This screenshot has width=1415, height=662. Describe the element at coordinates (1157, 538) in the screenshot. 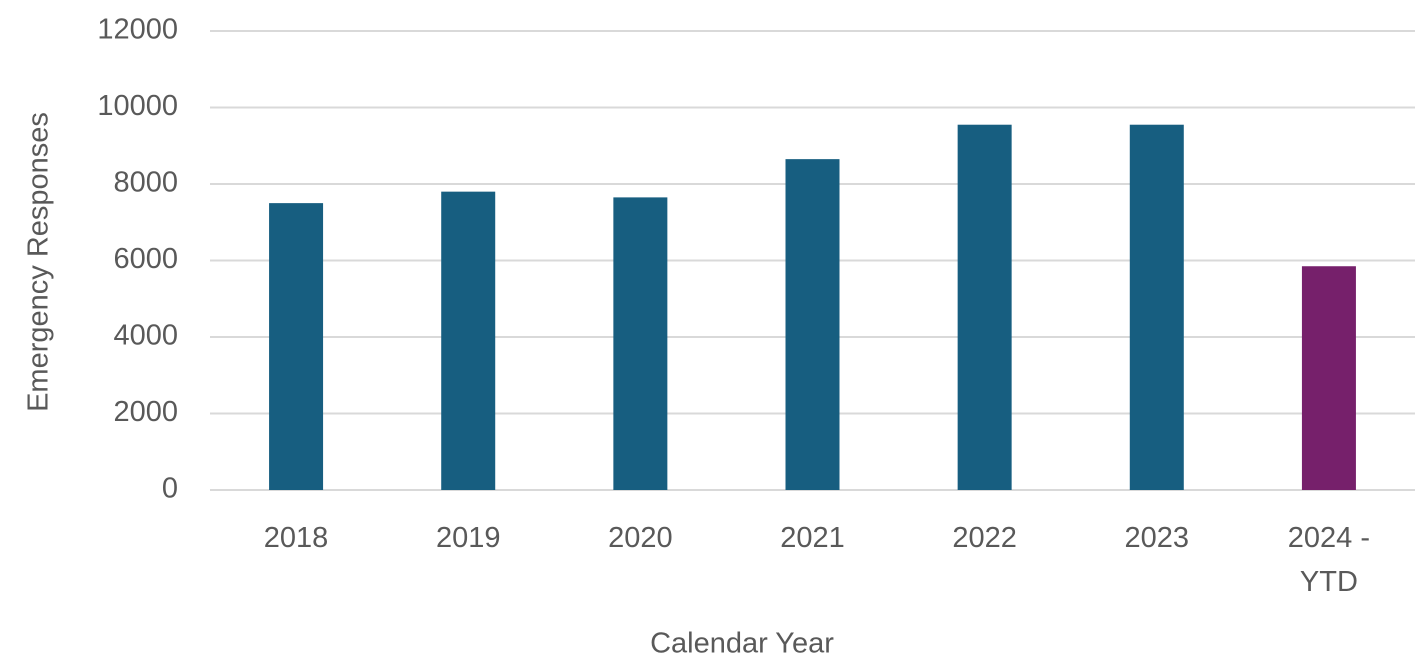

I see `x-tick-label: 2023` at that location.